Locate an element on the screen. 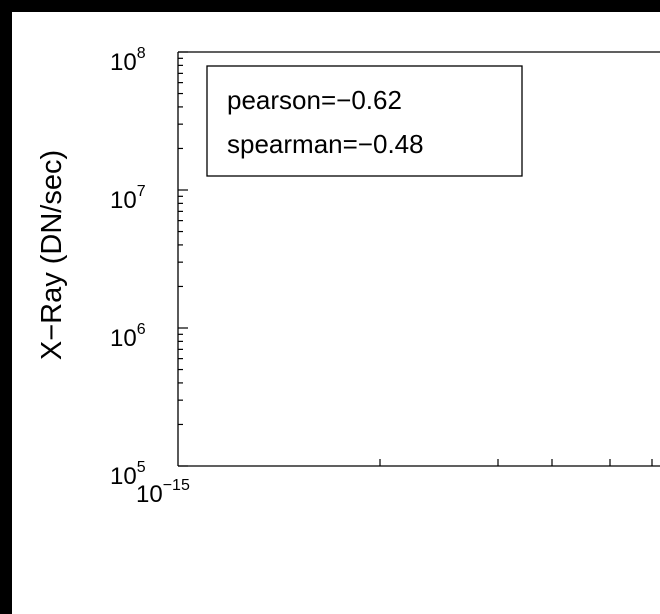 The width and height of the screenshot is (660, 614). spearman-label: spearman=−0.48 is located at coordinates (325, 144).